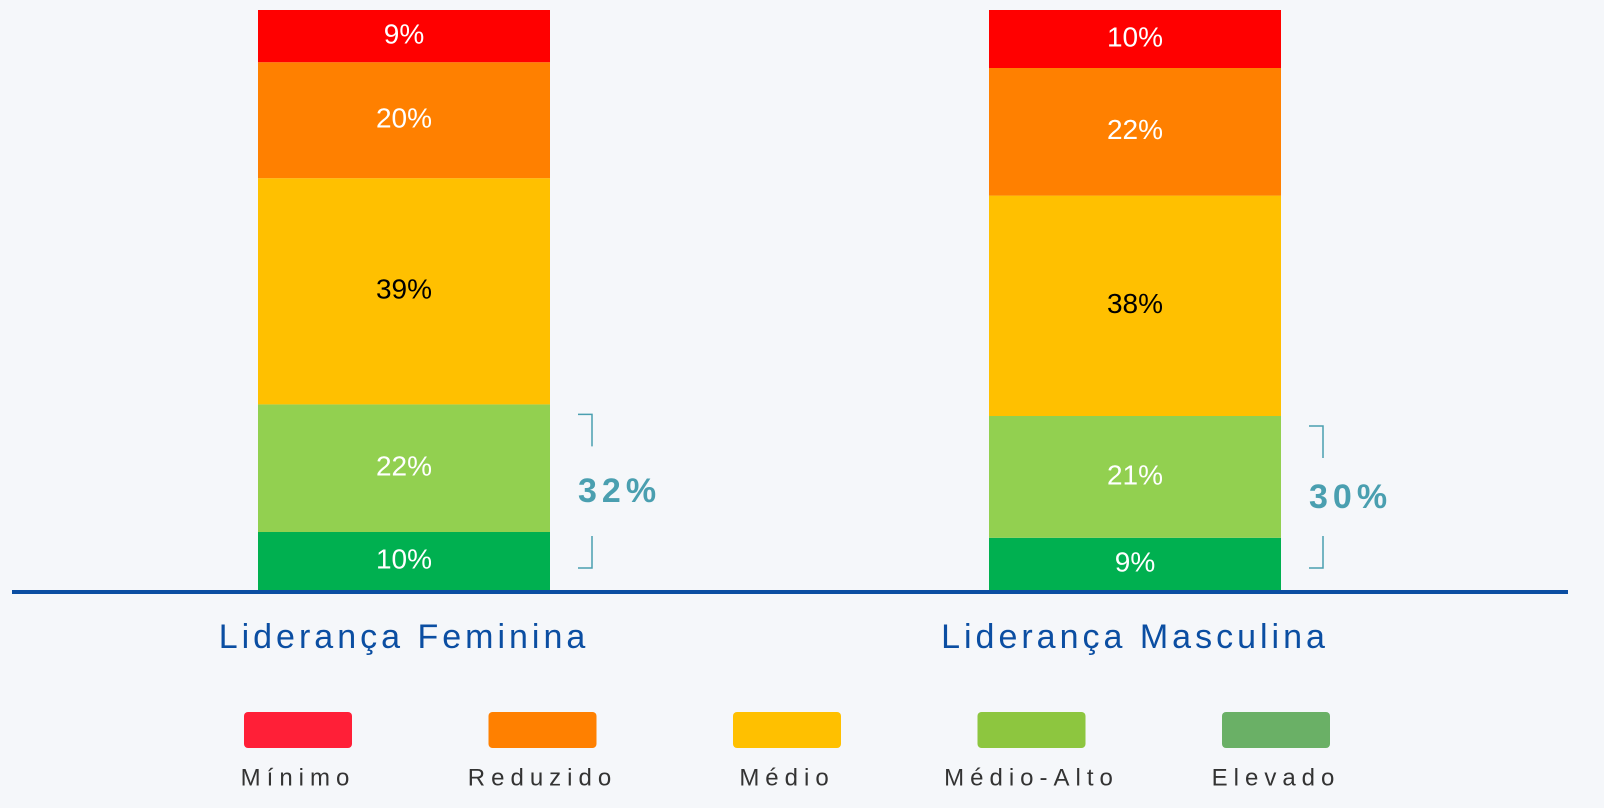 The image size is (1604, 808). What do you see at coordinates (1135, 474) in the screenshot?
I see `value-label: 21%` at bounding box center [1135, 474].